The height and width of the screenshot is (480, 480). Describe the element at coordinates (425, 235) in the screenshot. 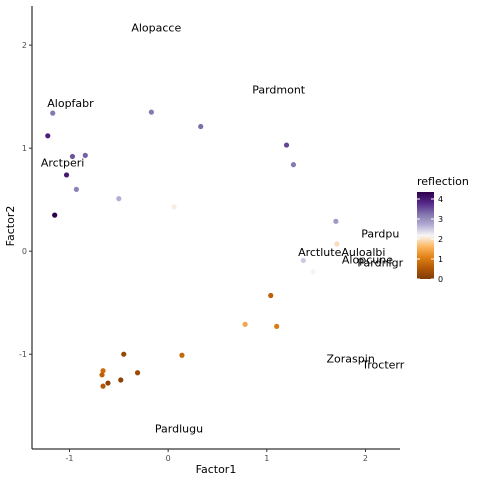

I see `colorbar` at that location.